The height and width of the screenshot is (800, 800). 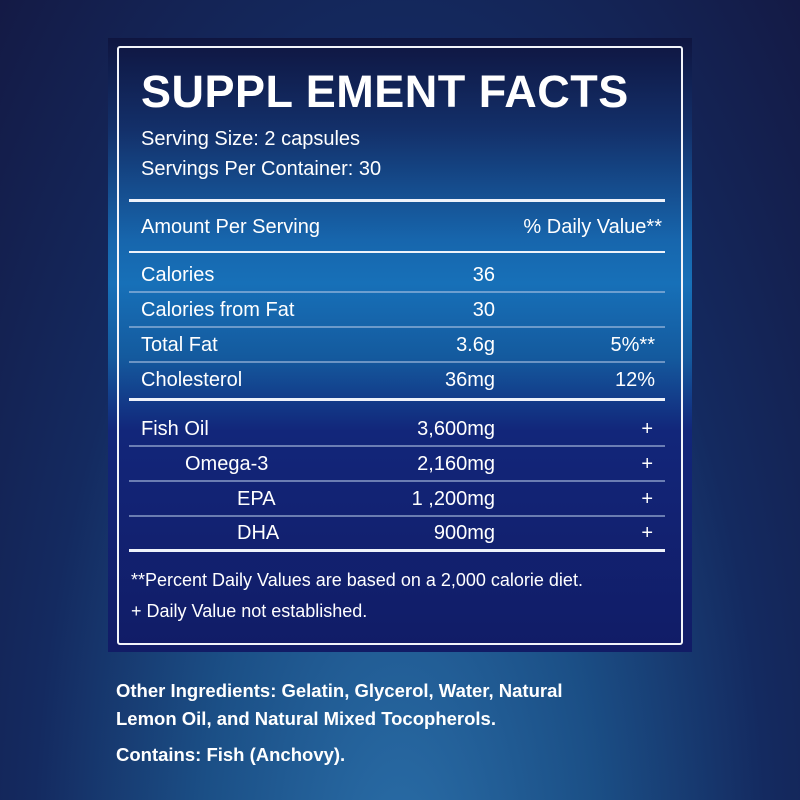 I want to click on row-amount: 3.6g, so click(x=475, y=345).